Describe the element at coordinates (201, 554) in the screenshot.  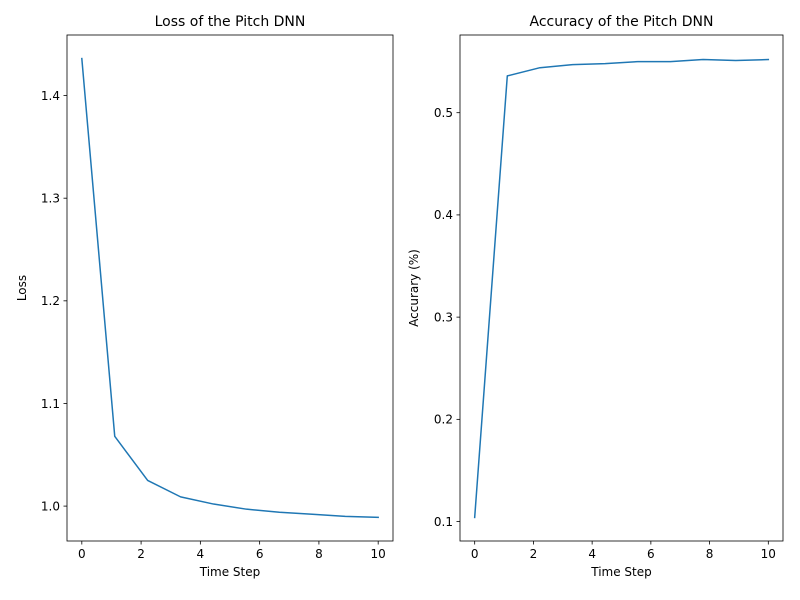
I see `loss-x-tick-label: 4` at that location.